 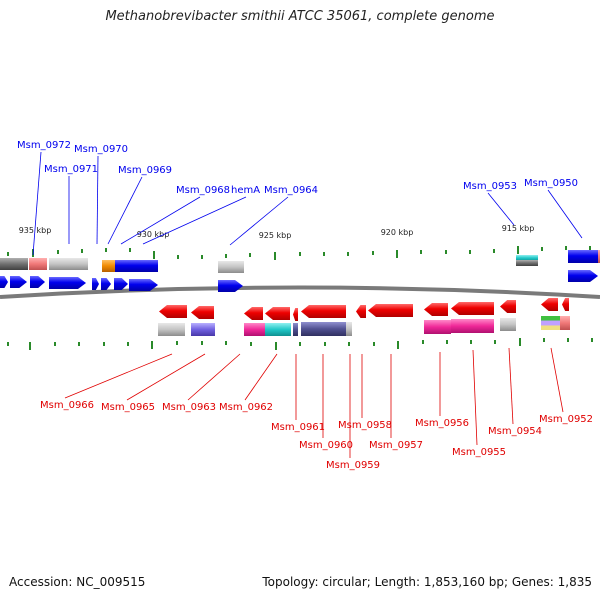 What do you see at coordinates (128, 407) in the screenshot?
I see `gene-label-reverse: Msm_0965` at bounding box center [128, 407].